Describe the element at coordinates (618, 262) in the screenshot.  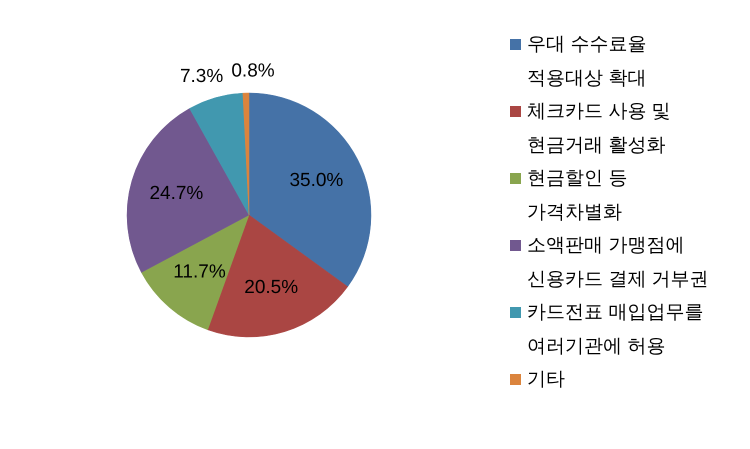
I see `legend-label: 소액판매 가맹점에 신용카드 결제 거부권` at that location.